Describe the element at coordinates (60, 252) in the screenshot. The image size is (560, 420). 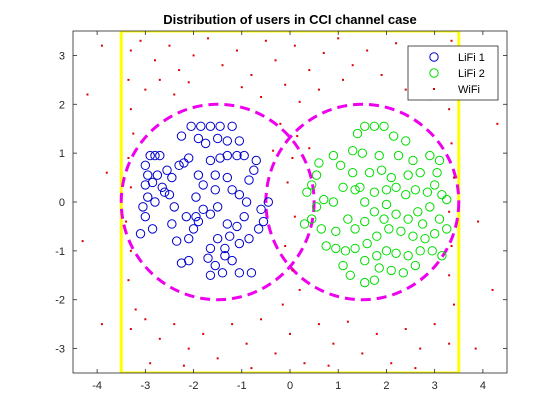
I see `y-tick-label: -1` at that location.